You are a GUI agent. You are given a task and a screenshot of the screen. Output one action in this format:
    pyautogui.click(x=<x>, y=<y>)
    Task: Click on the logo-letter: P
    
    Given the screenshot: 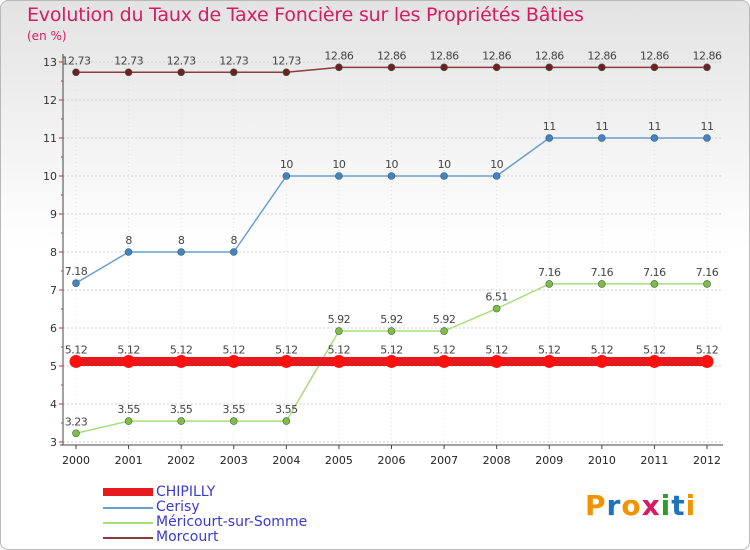 What is the action you would take?
    pyautogui.click(x=596, y=505)
    